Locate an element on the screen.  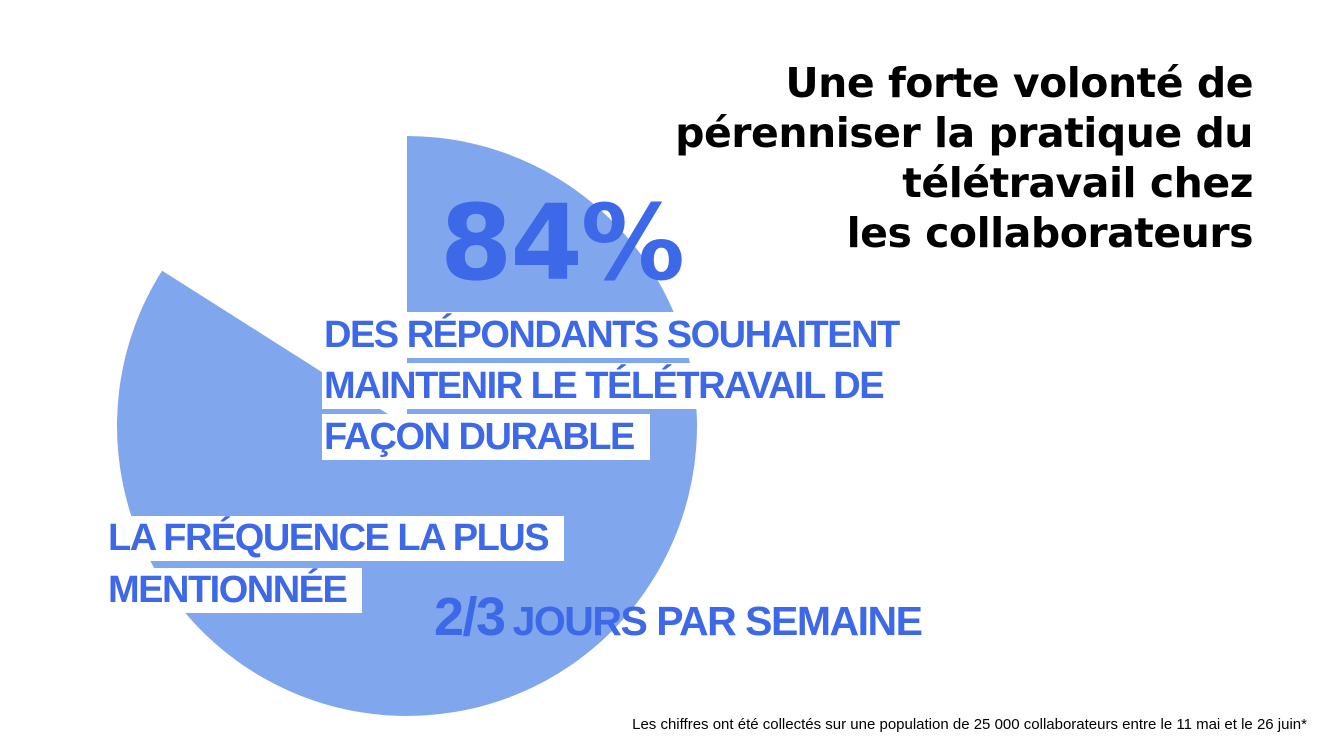
frequency-unit: JOURS PAR SEMAINE is located at coordinates (717, 621).